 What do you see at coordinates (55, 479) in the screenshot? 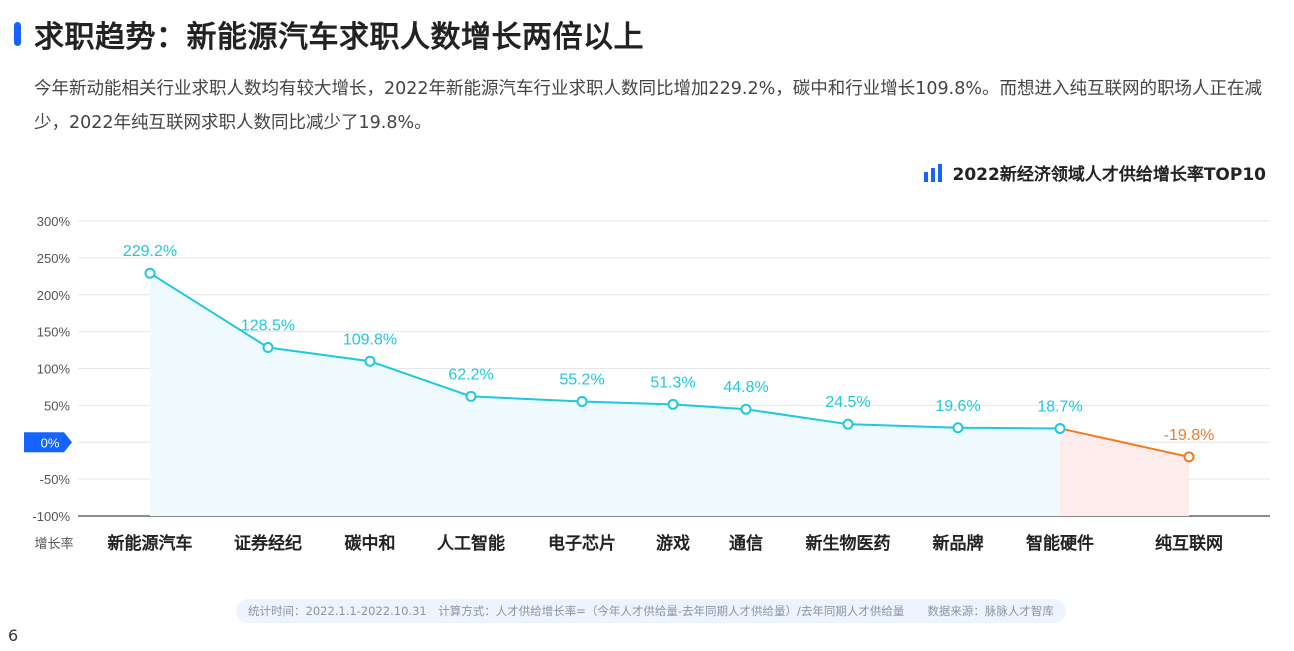
I see `y-tick-label: -50%` at bounding box center [55, 479].